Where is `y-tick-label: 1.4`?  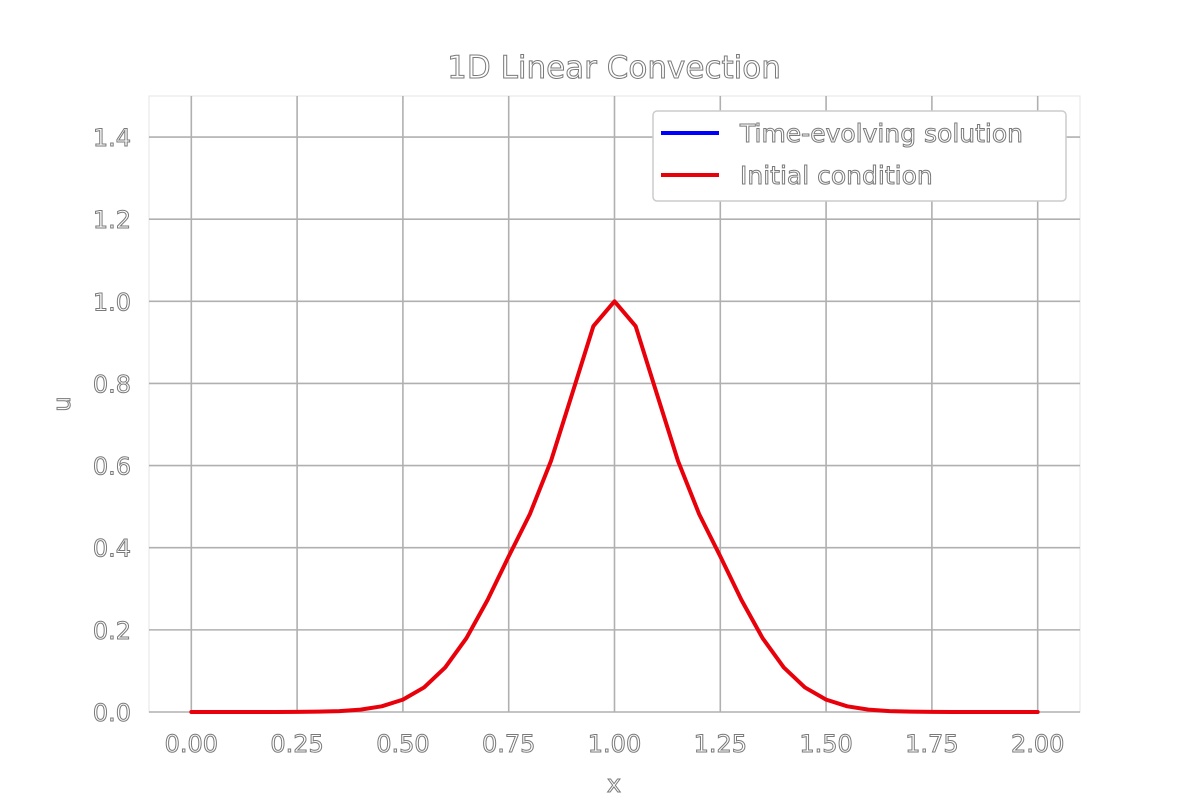 y-tick-label: 1.4 is located at coordinates (112, 138).